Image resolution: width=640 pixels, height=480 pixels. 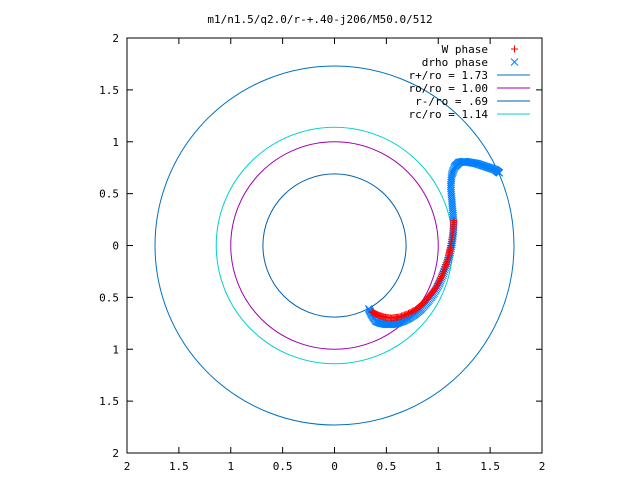 I want to click on legend-label-0: W phase, so click(x=465, y=49).